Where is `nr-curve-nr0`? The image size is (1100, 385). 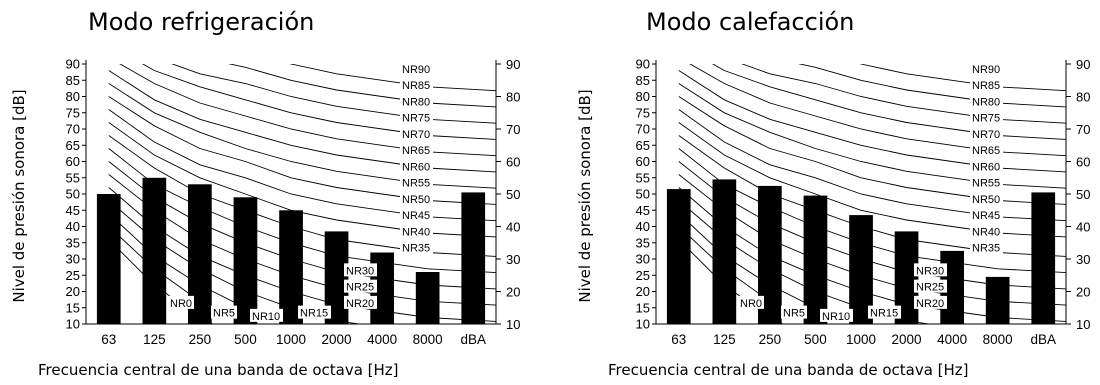 nr-curve-nr0 is located at coordinates (161, 281).